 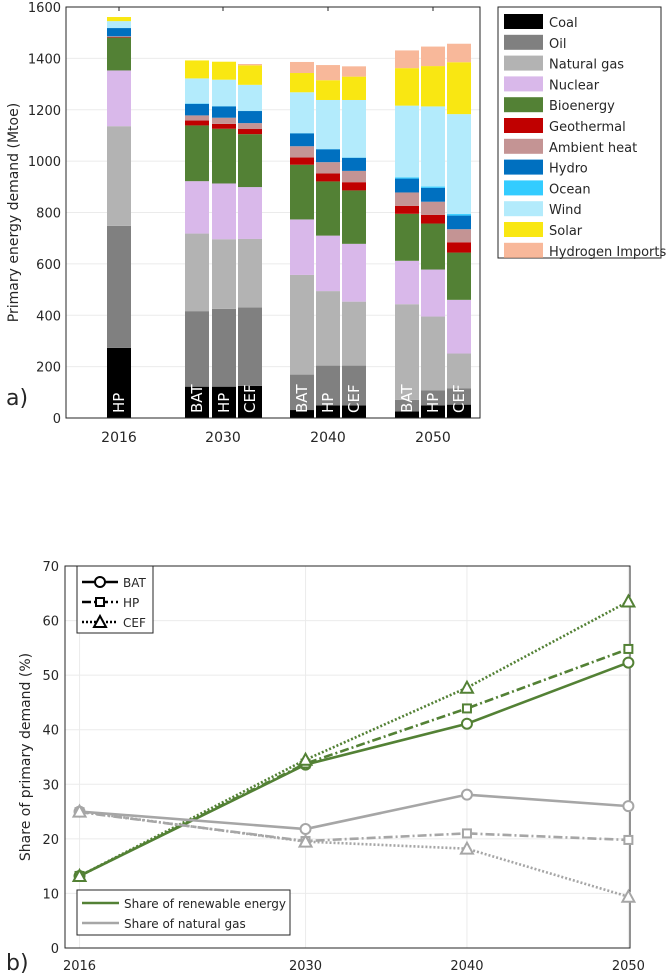 What do you see at coordinates (50, 785) in the screenshot?
I see `y-tick-label: 30` at bounding box center [50, 785].